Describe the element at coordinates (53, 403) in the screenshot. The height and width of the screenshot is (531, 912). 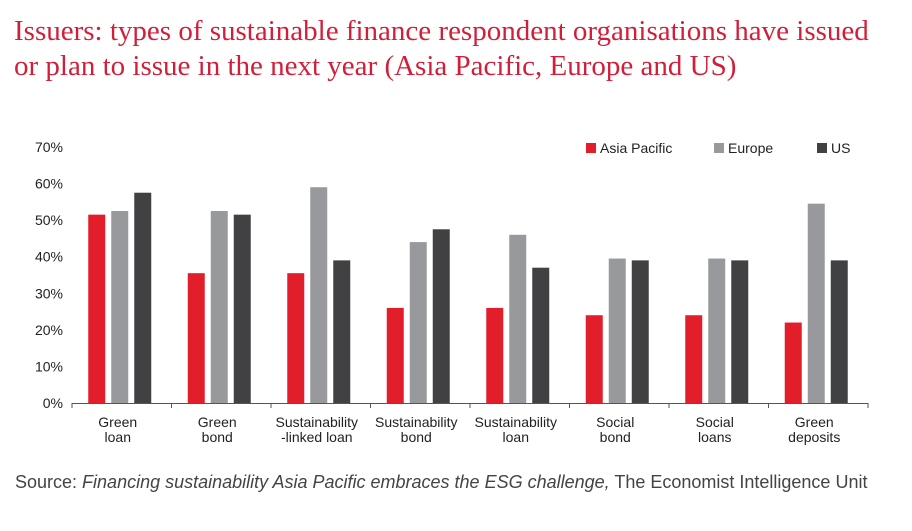
I see `y-tick-label: 0%` at that location.